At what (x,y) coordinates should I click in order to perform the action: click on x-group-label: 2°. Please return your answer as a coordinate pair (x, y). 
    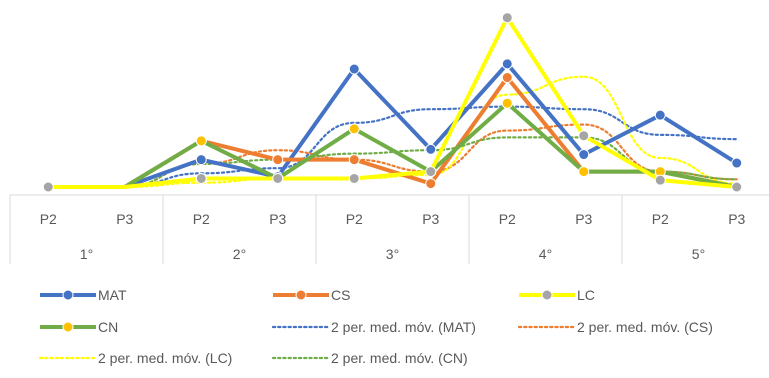
    Looking at the image, I should click on (239, 254).